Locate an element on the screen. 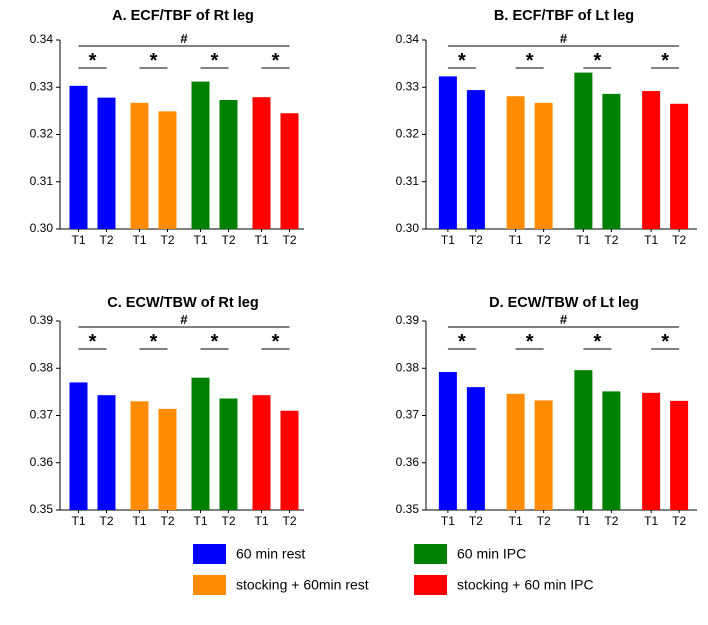 This screenshot has width=708, height=625. chart-title: D. ECW/TBW of Lt leg is located at coordinates (564, 303).